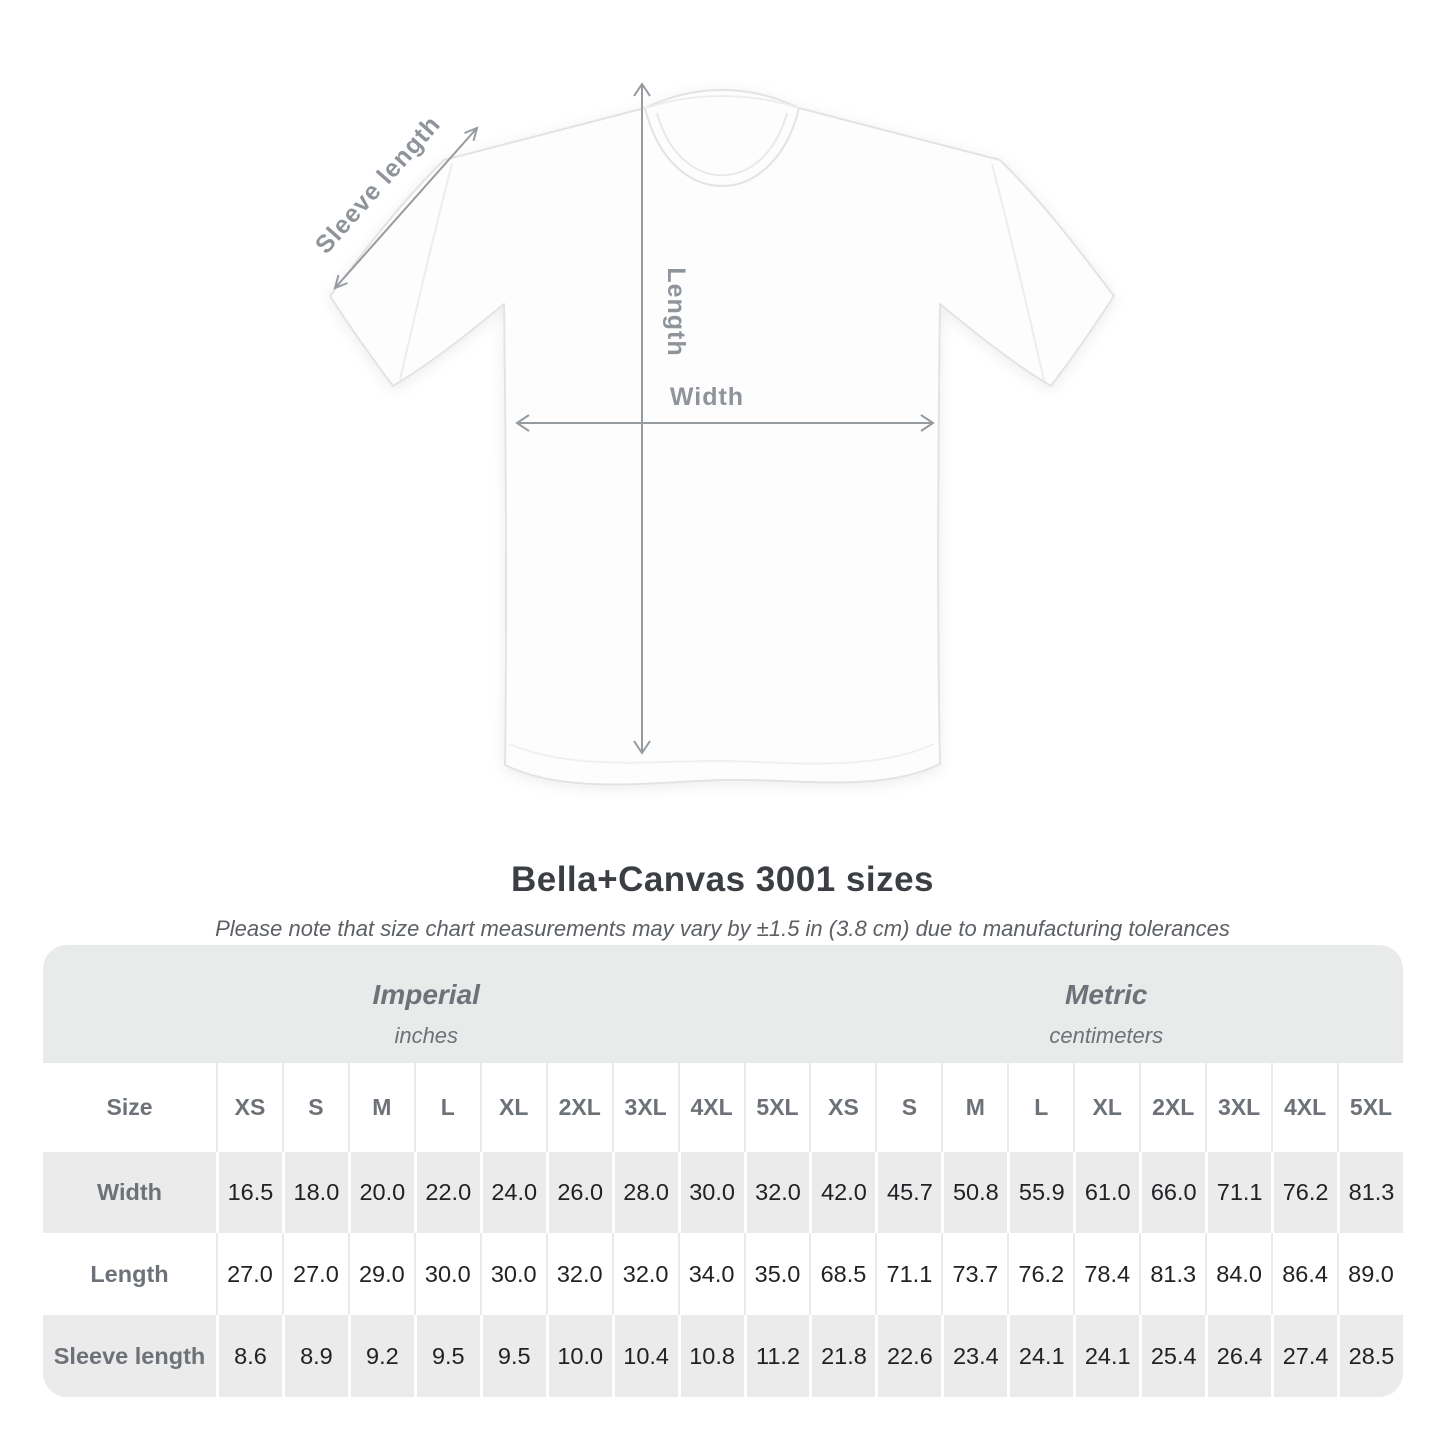 Image resolution: width=1445 pixels, height=1445 pixels. Describe the element at coordinates (974, 1356) in the screenshot. I see `value-cell: 23.4` at that location.